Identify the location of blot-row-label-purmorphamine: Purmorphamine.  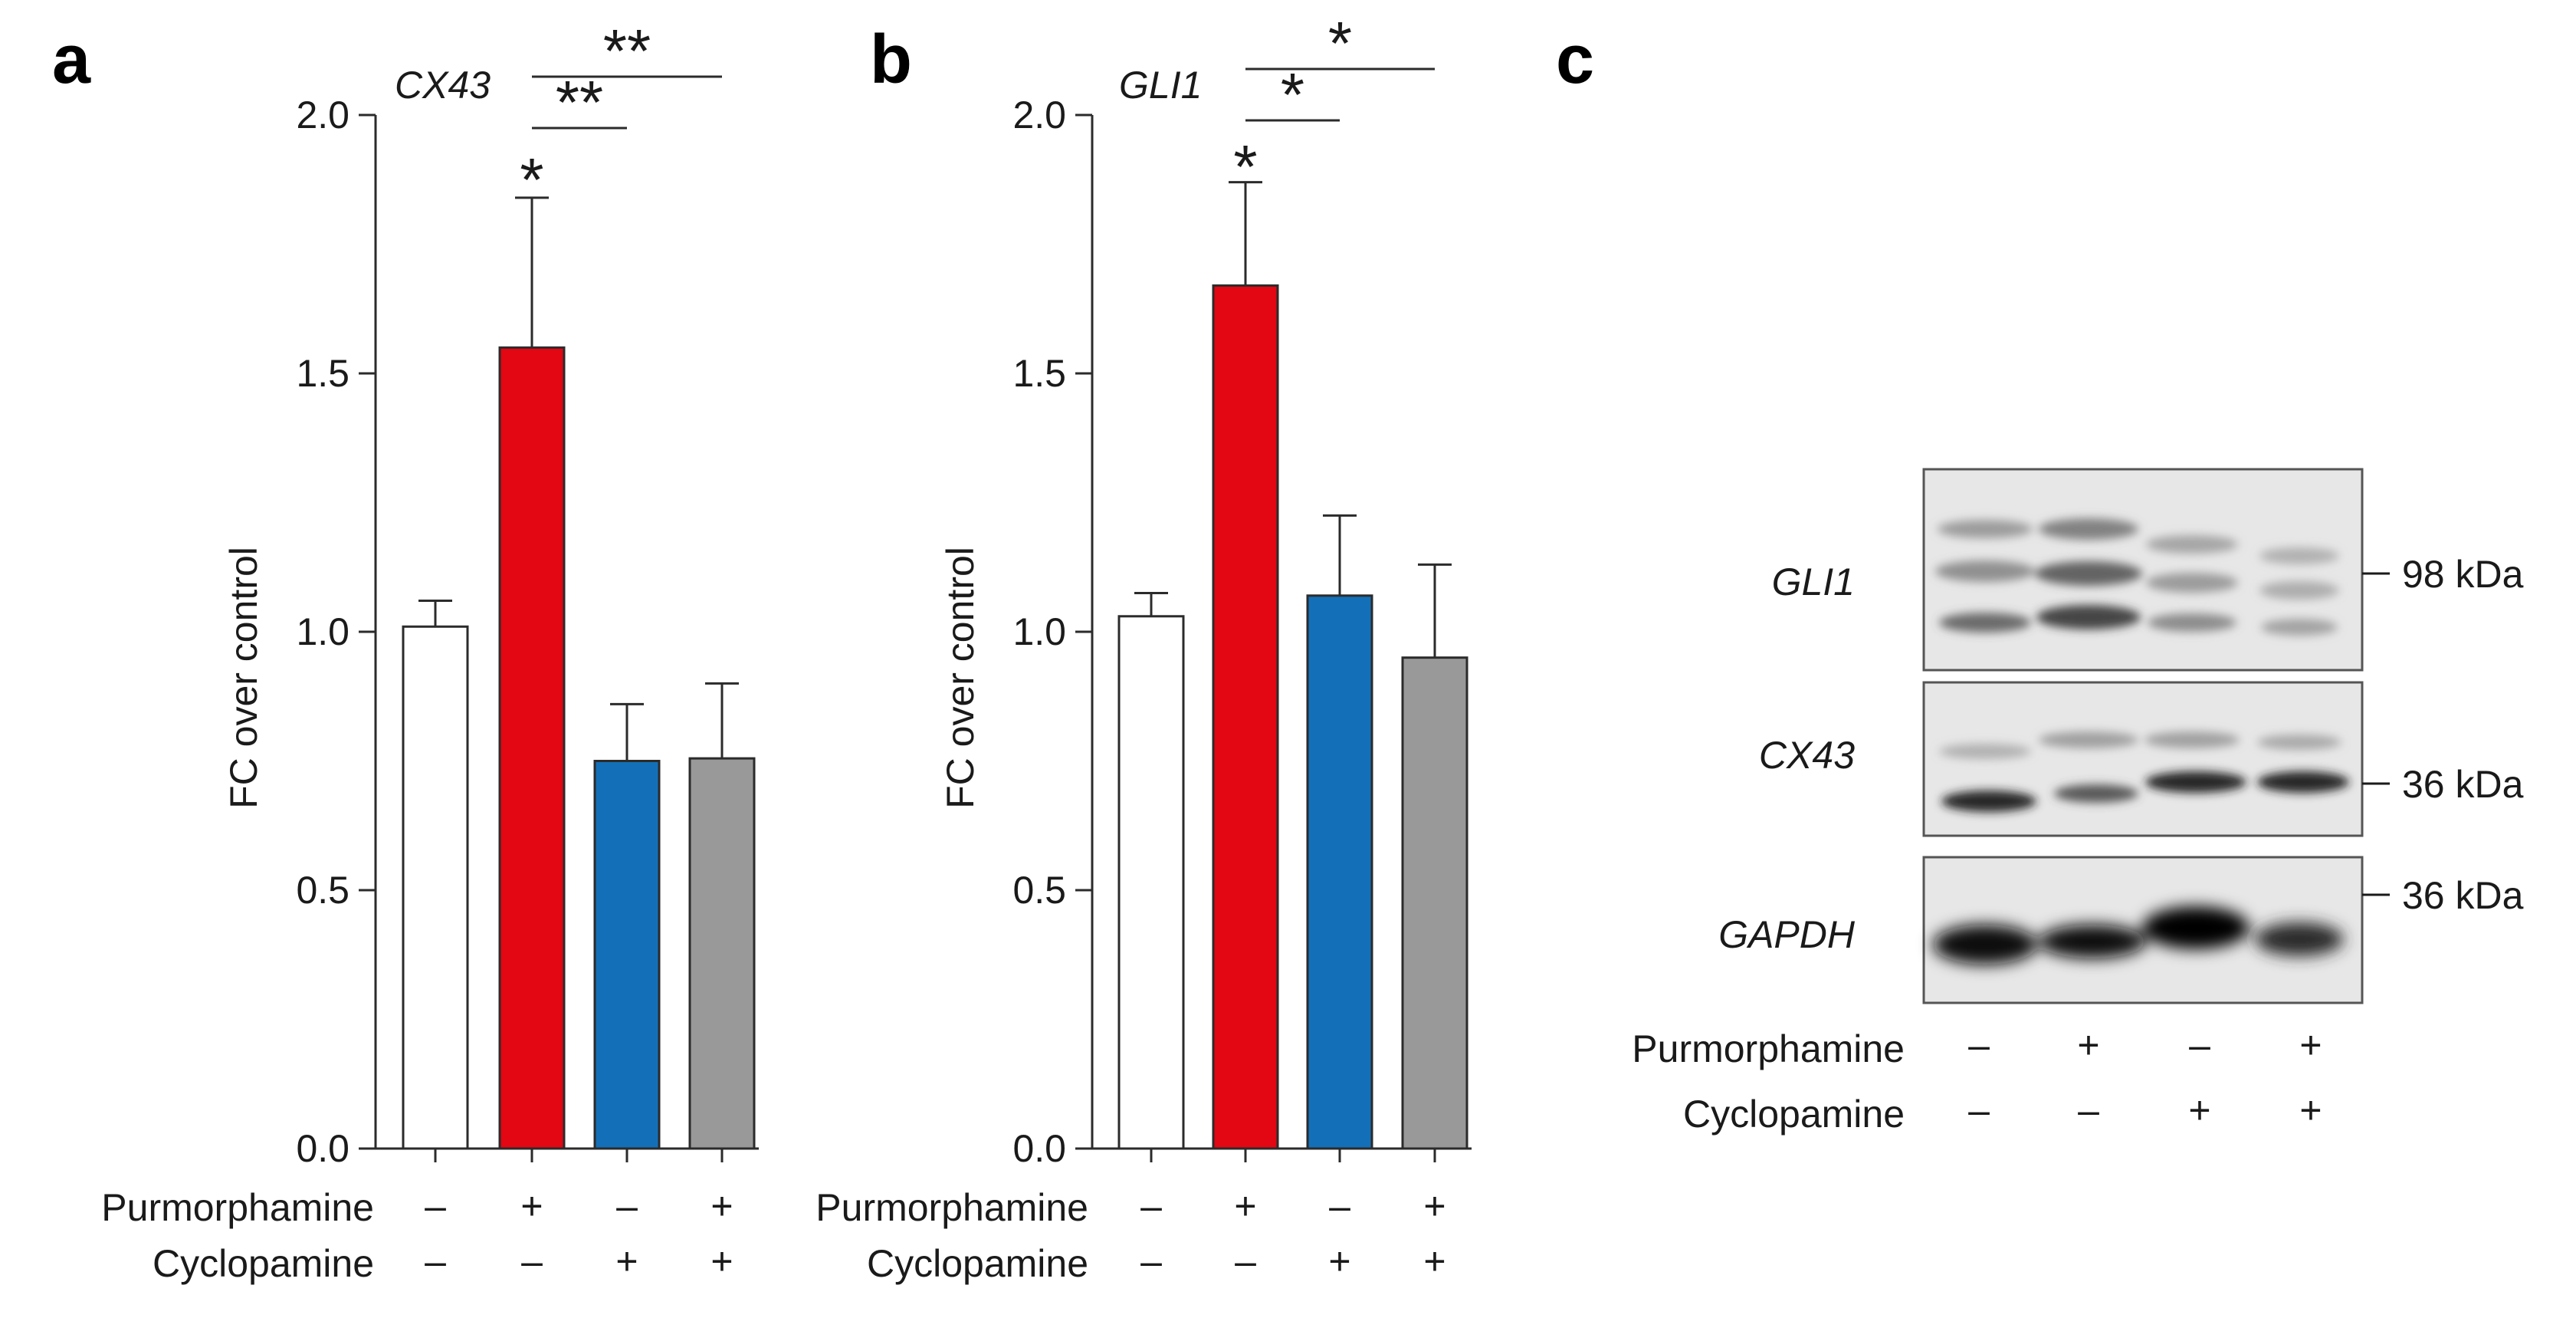
(1768, 1048).